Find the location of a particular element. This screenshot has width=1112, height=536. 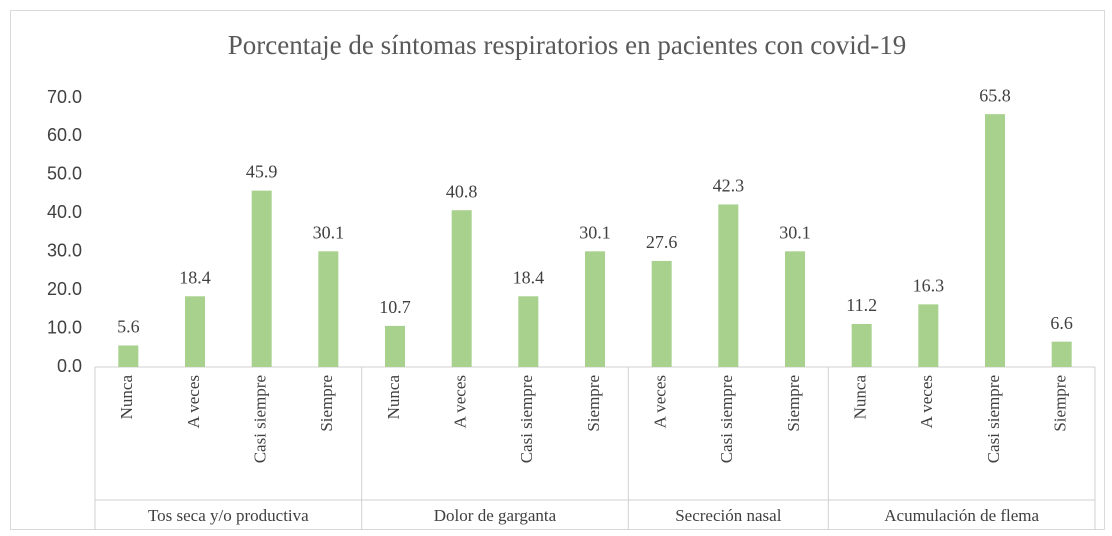

data-label: 6.6 is located at coordinates (1061, 323).